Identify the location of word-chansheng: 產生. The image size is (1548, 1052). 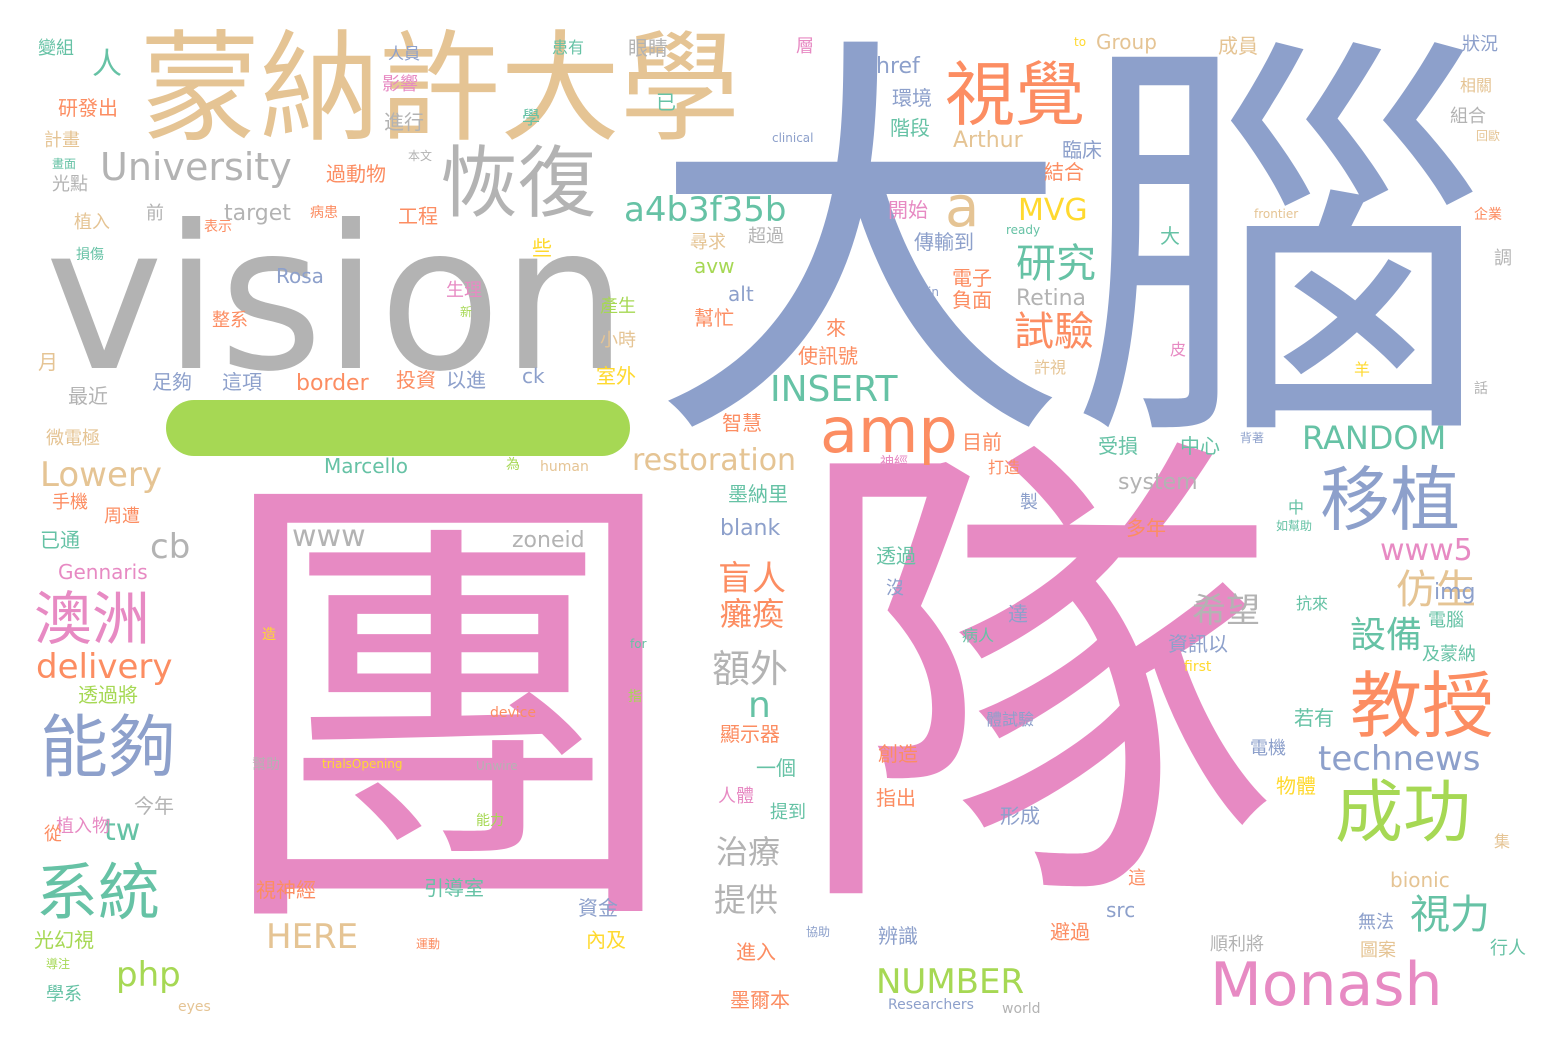
(618, 306).